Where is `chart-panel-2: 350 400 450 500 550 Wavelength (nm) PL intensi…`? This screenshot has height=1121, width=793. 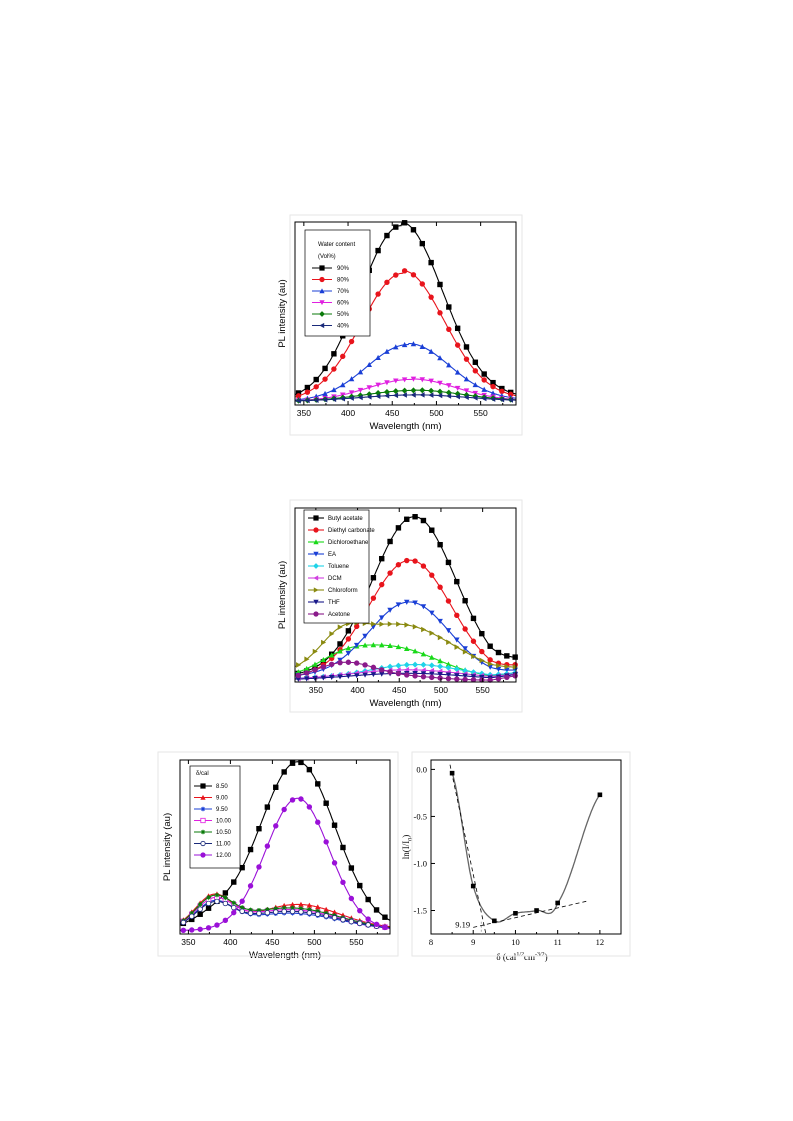 chart-panel-2: 350 400 450 500 550 Wavelength (nm) PL intensi… is located at coordinates (398, 608).